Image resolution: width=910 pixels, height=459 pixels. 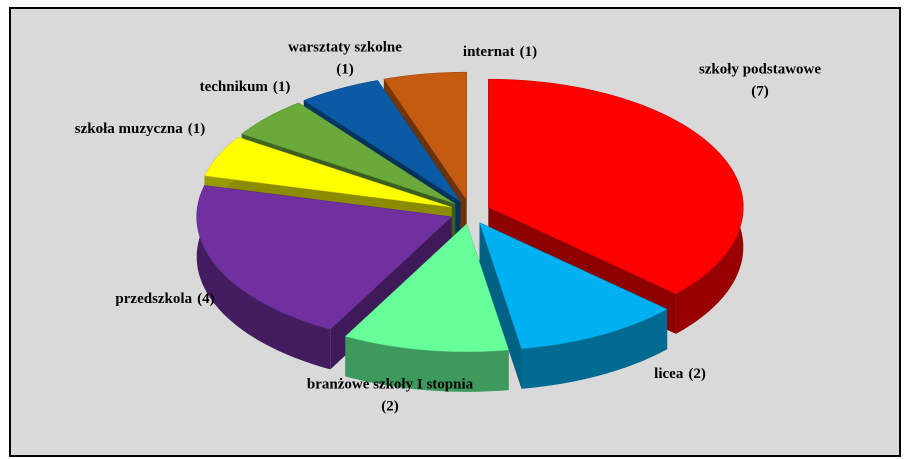 What do you see at coordinates (669, 374) in the screenshot?
I see `data-label-name: licea` at bounding box center [669, 374].